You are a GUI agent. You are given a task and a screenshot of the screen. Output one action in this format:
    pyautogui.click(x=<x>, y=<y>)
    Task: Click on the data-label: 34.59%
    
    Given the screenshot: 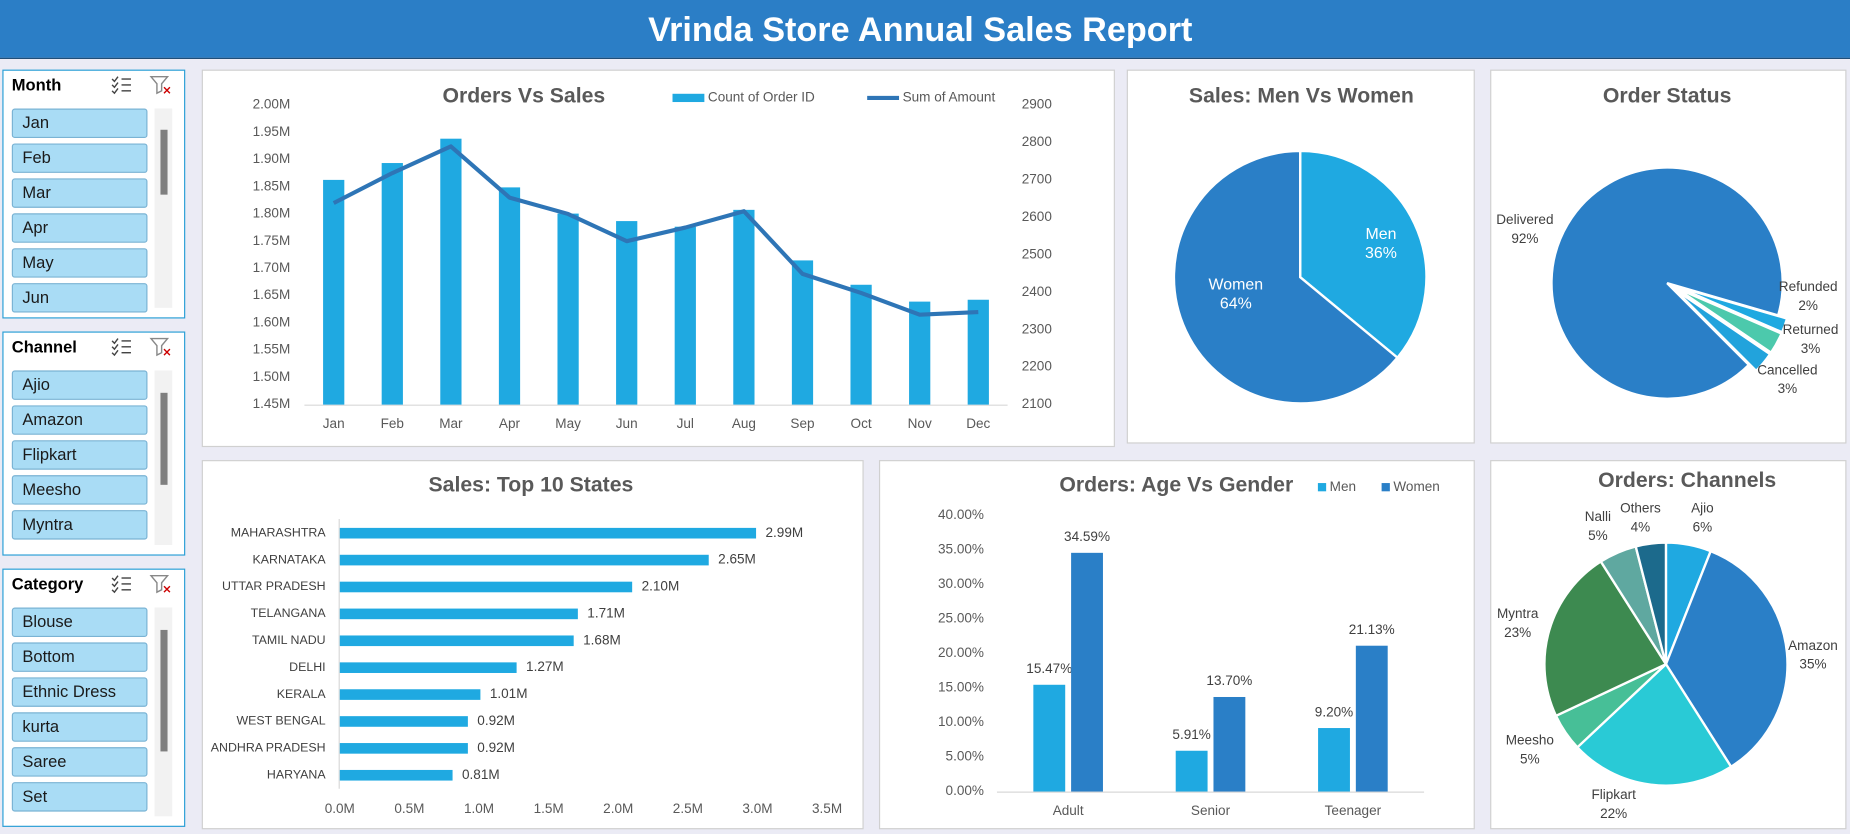 What is the action you would take?
    pyautogui.click(x=1087, y=536)
    